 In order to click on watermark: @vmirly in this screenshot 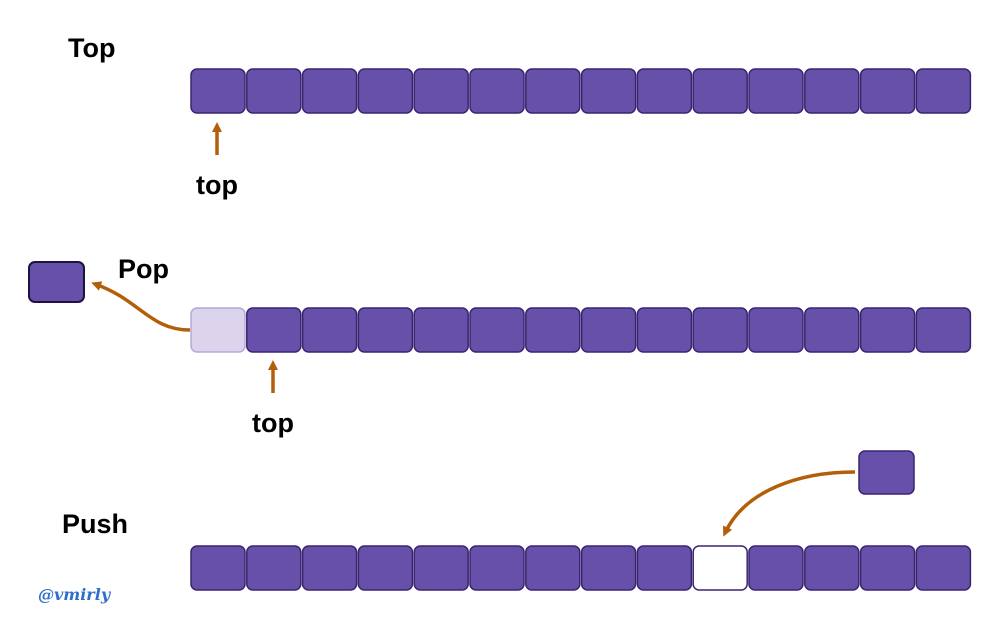, I will do `click(75, 594)`.